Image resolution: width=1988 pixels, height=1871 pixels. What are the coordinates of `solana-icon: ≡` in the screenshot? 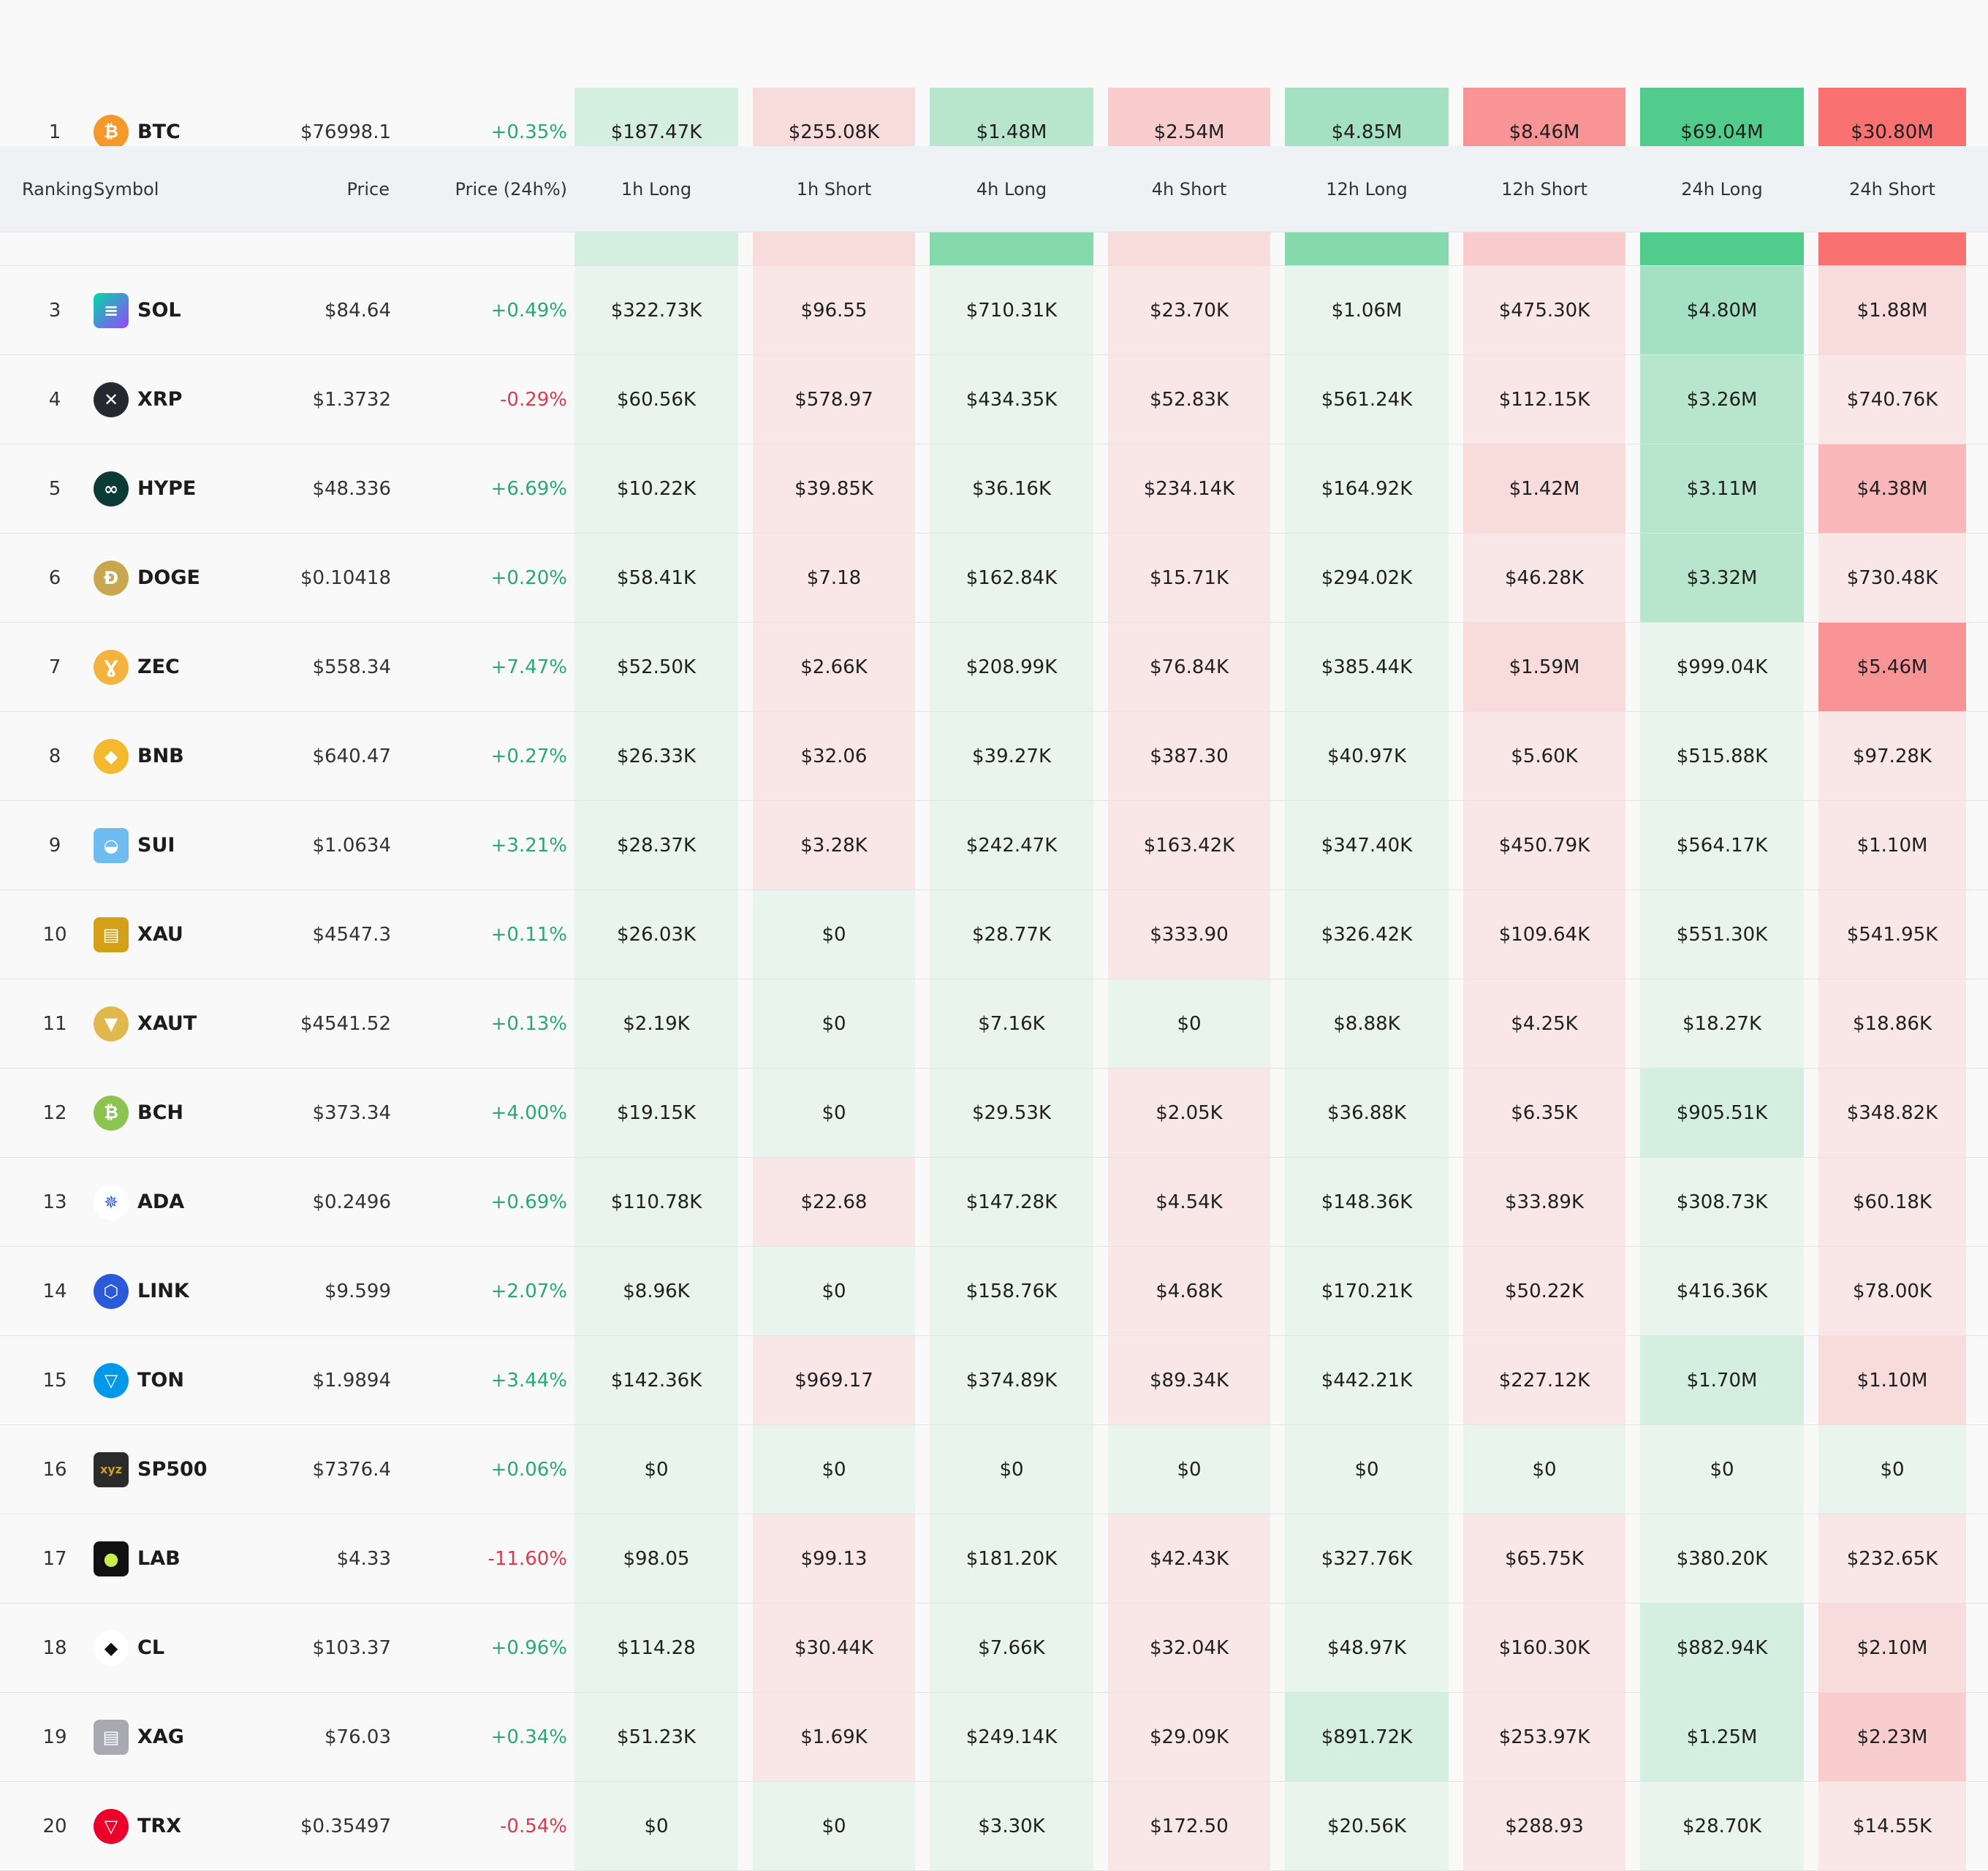 It's located at (112, 310).